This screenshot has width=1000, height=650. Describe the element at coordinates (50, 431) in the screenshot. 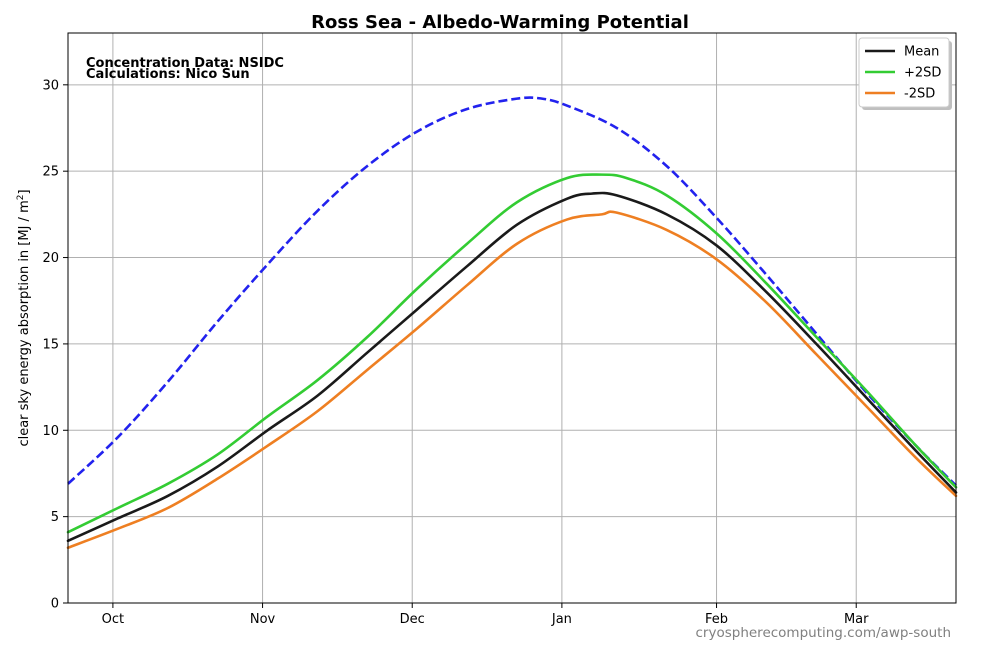

I see `y-tick-label: 10` at that location.